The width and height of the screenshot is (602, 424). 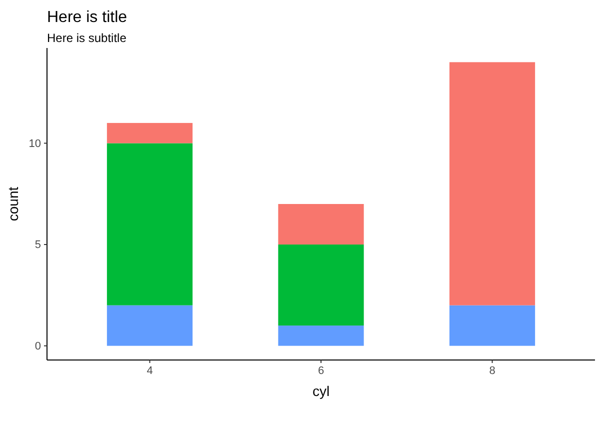 What do you see at coordinates (37, 346) in the screenshot?
I see `y-tick-label: 0` at bounding box center [37, 346].